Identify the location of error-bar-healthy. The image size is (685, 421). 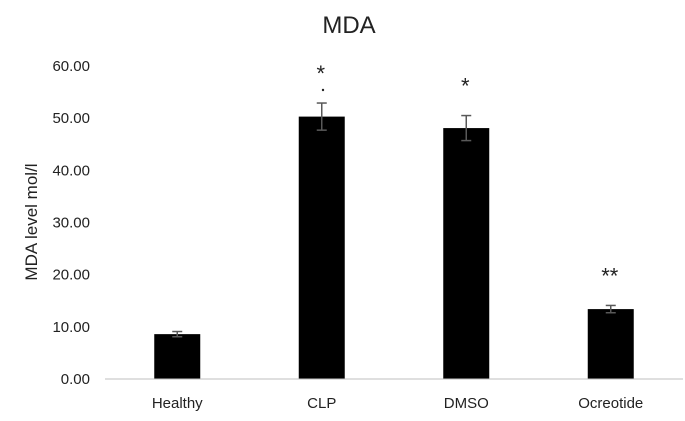
(177, 334).